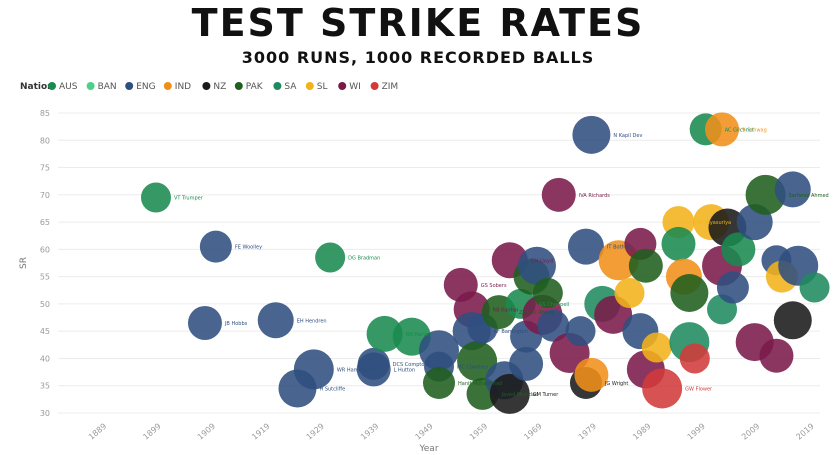 This screenshot has height=455, width=836. What do you see at coordinates (45, 140) in the screenshot?
I see `y-tick-label: 80` at bounding box center [45, 140].